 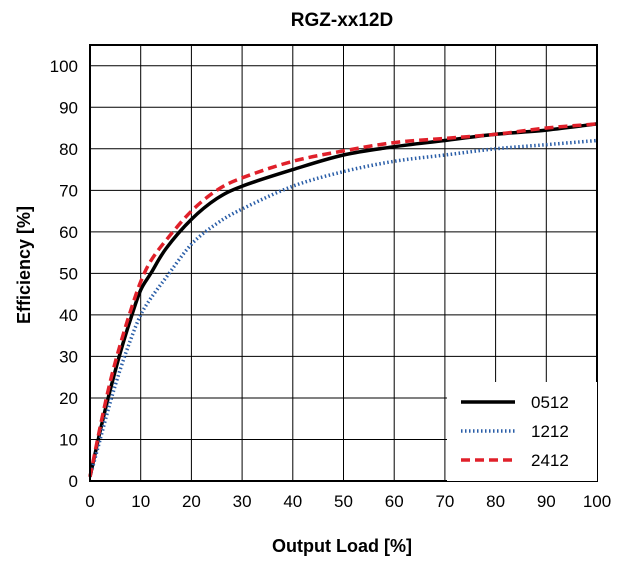 What do you see at coordinates (68, 232) in the screenshot?
I see `y-tick-label: 60` at bounding box center [68, 232].